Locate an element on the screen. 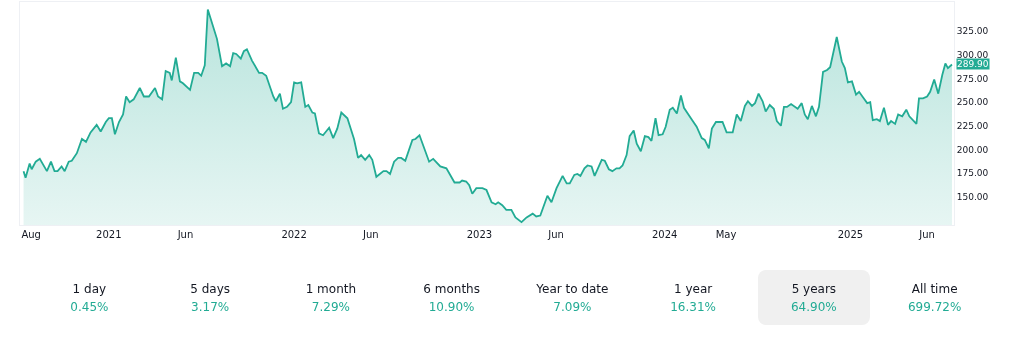 This screenshot has height=341, width=1024. category-label: 5 years is located at coordinates (814, 288).